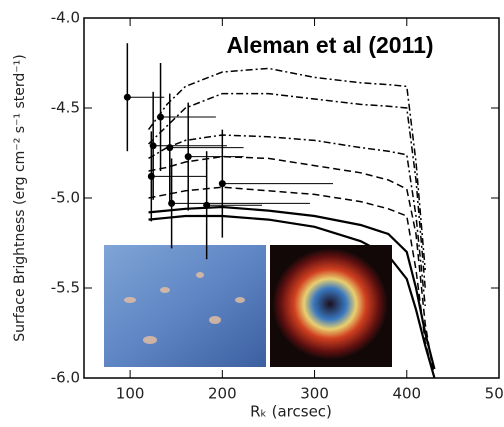 The height and width of the screenshot is (427, 504). What do you see at coordinates (314, 394) in the screenshot?
I see `x-tick-label: 300` at bounding box center [314, 394].